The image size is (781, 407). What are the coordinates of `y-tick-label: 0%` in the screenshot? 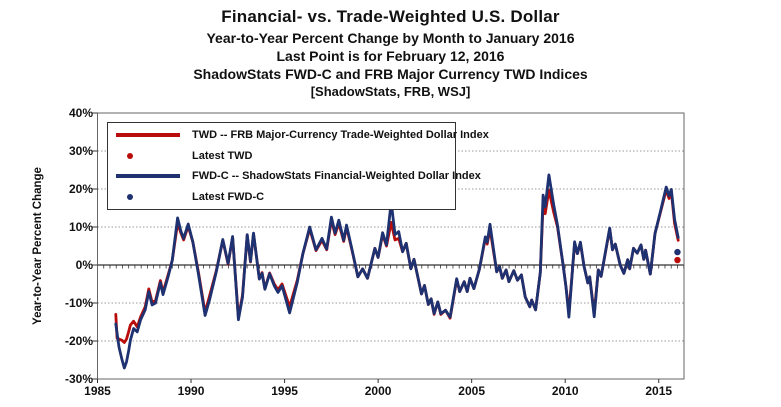 It's located at (84, 265).